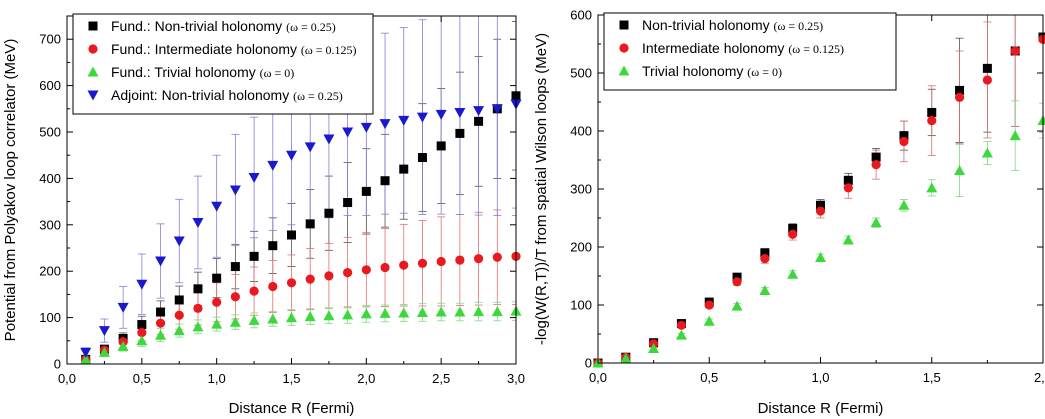  I want to click on y-tick-label: 300, so click(50, 224).